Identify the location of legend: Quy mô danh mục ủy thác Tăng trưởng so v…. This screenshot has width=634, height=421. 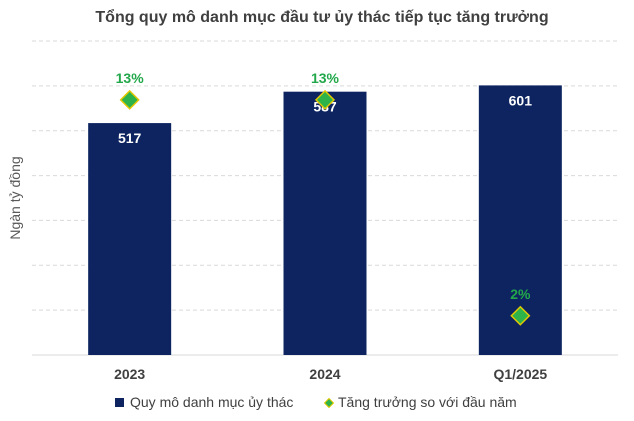
(316, 402).